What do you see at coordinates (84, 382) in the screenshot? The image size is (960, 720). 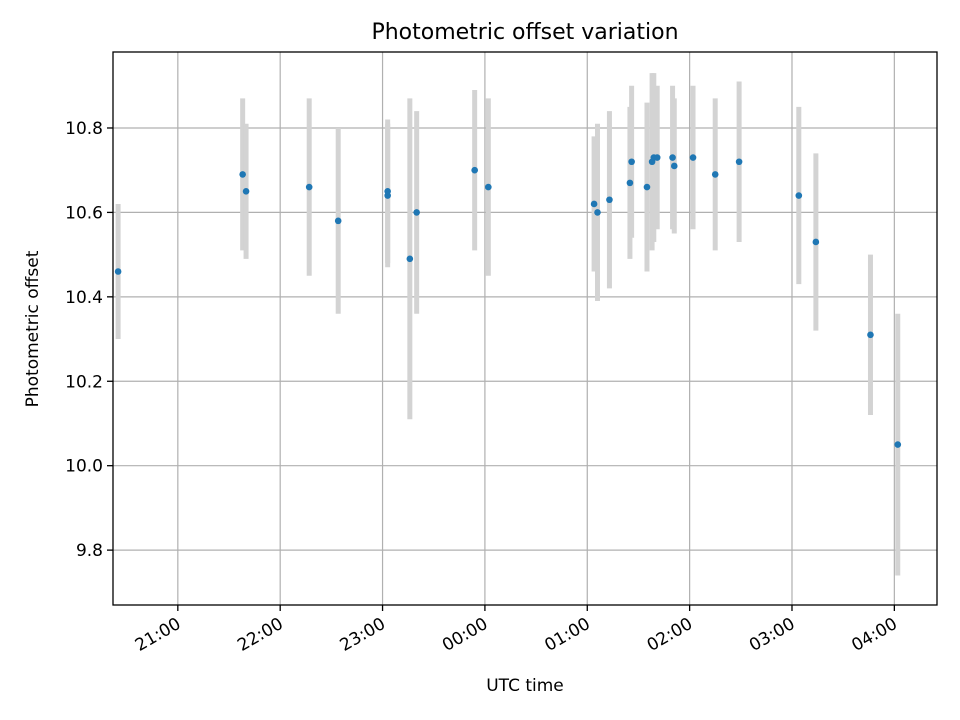 I see `y-tick-label: 10.2` at bounding box center [84, 382].